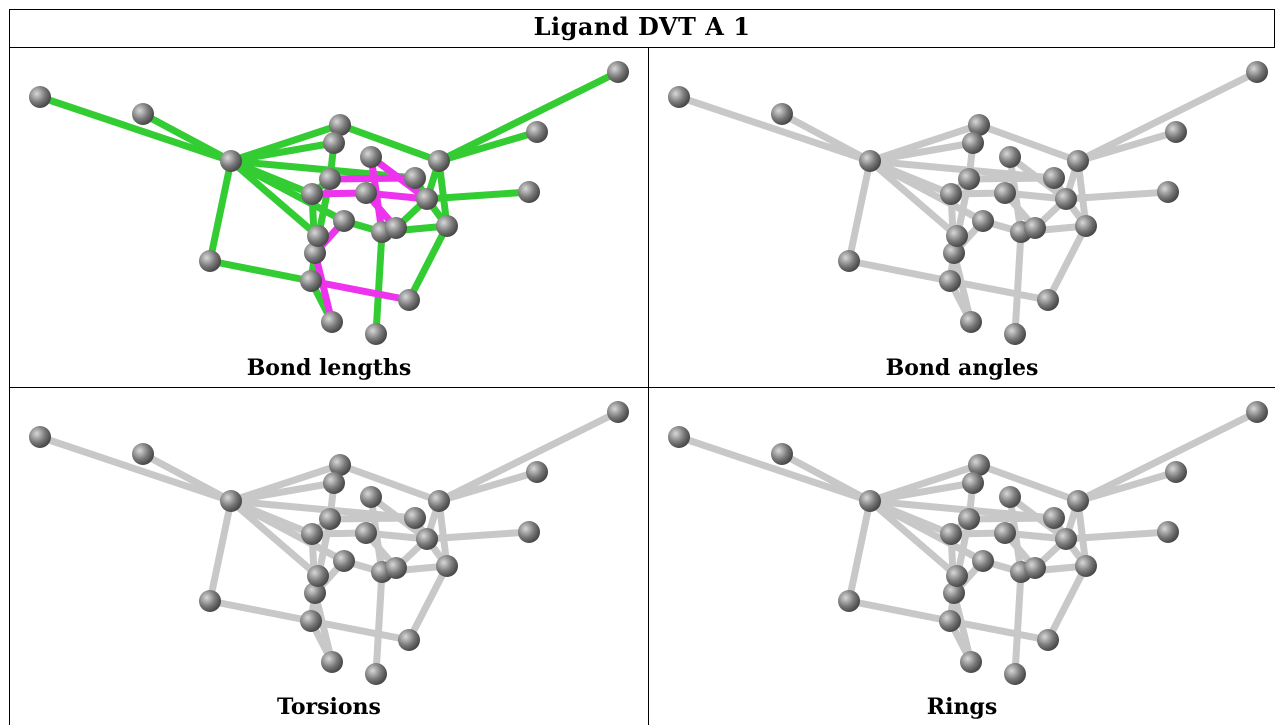 The image size is (1275, 725). I want to click on title-row: Ligand DVT A 1, so click(642, 28).